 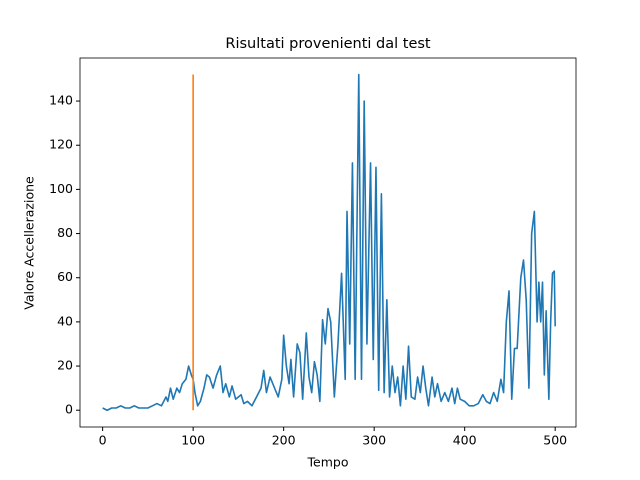 I want to click on x-tick-label: 500, so click(x=555, y=440).